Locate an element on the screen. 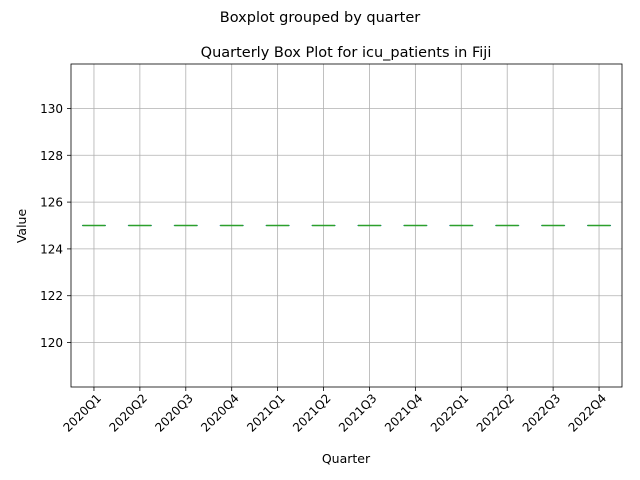  x-tick-label: 2022Q3 is located at coordinates (542, 413).